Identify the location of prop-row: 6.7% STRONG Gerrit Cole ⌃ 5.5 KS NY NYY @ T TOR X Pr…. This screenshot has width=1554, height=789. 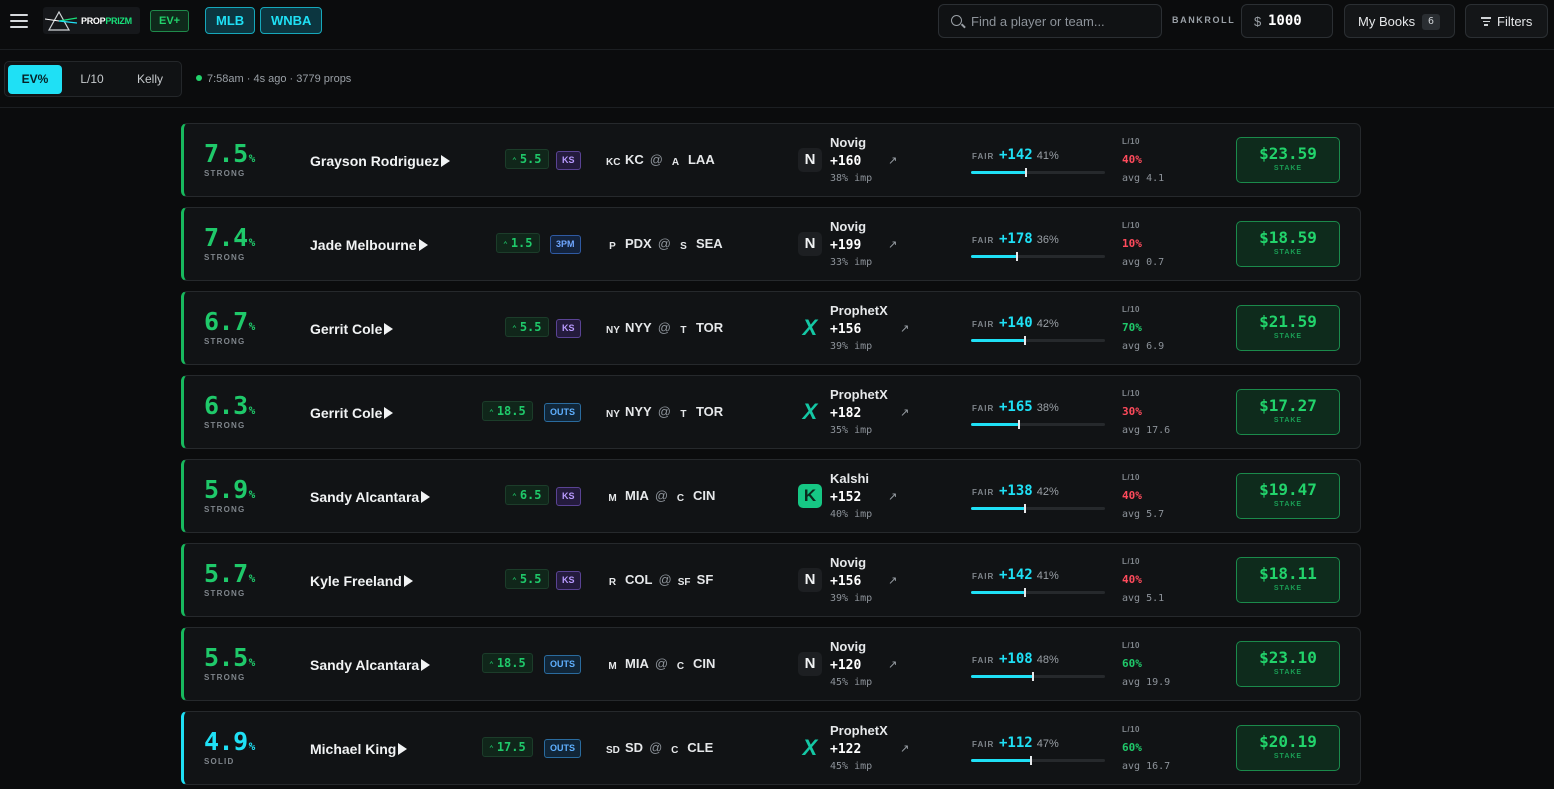
(771, 328).